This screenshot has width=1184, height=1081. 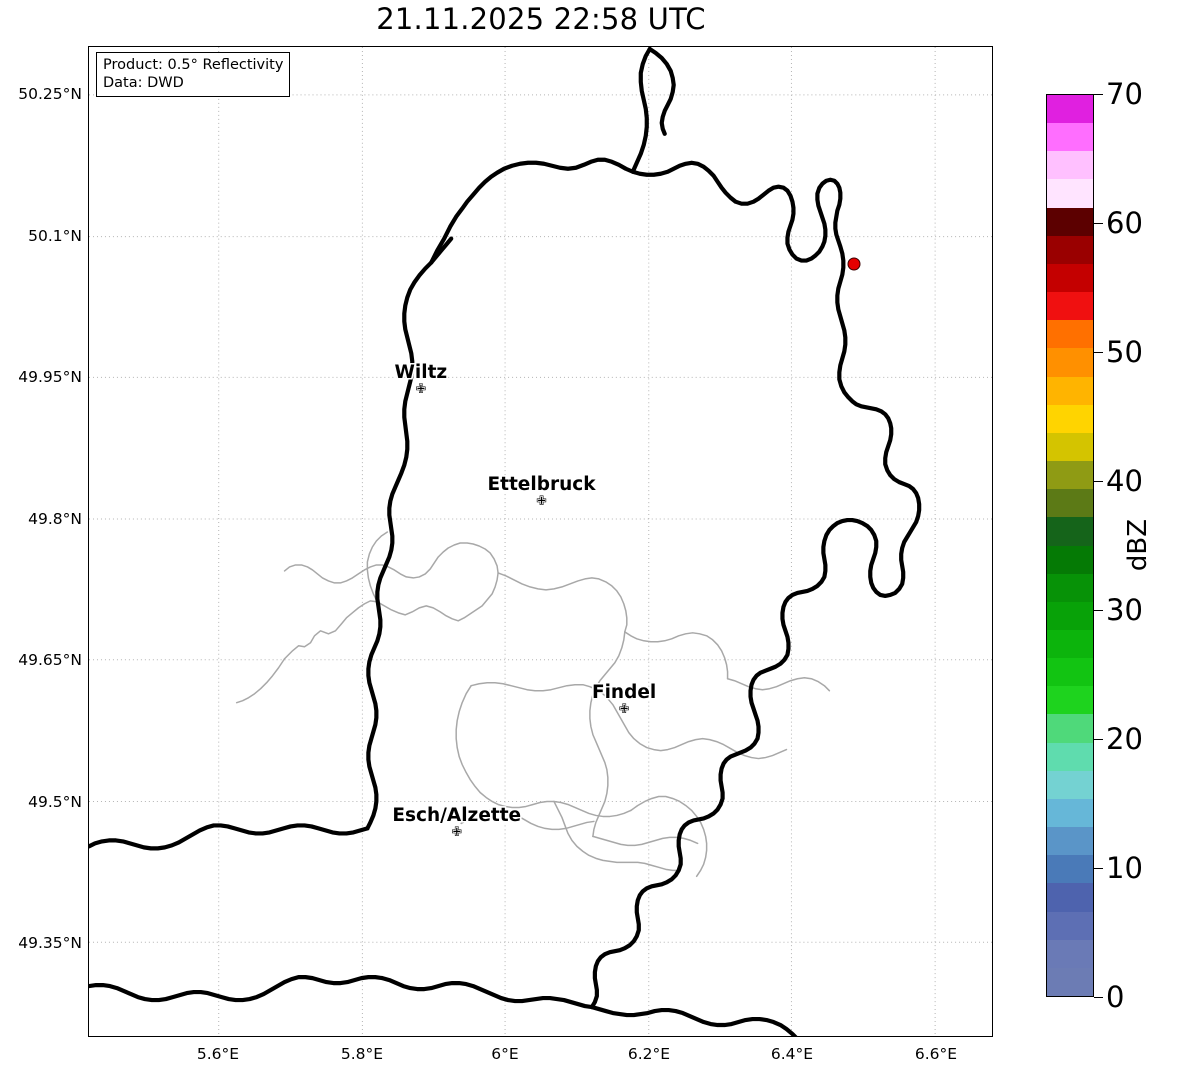 I want to click on neighbor-borders, so click(x=653, y=110).